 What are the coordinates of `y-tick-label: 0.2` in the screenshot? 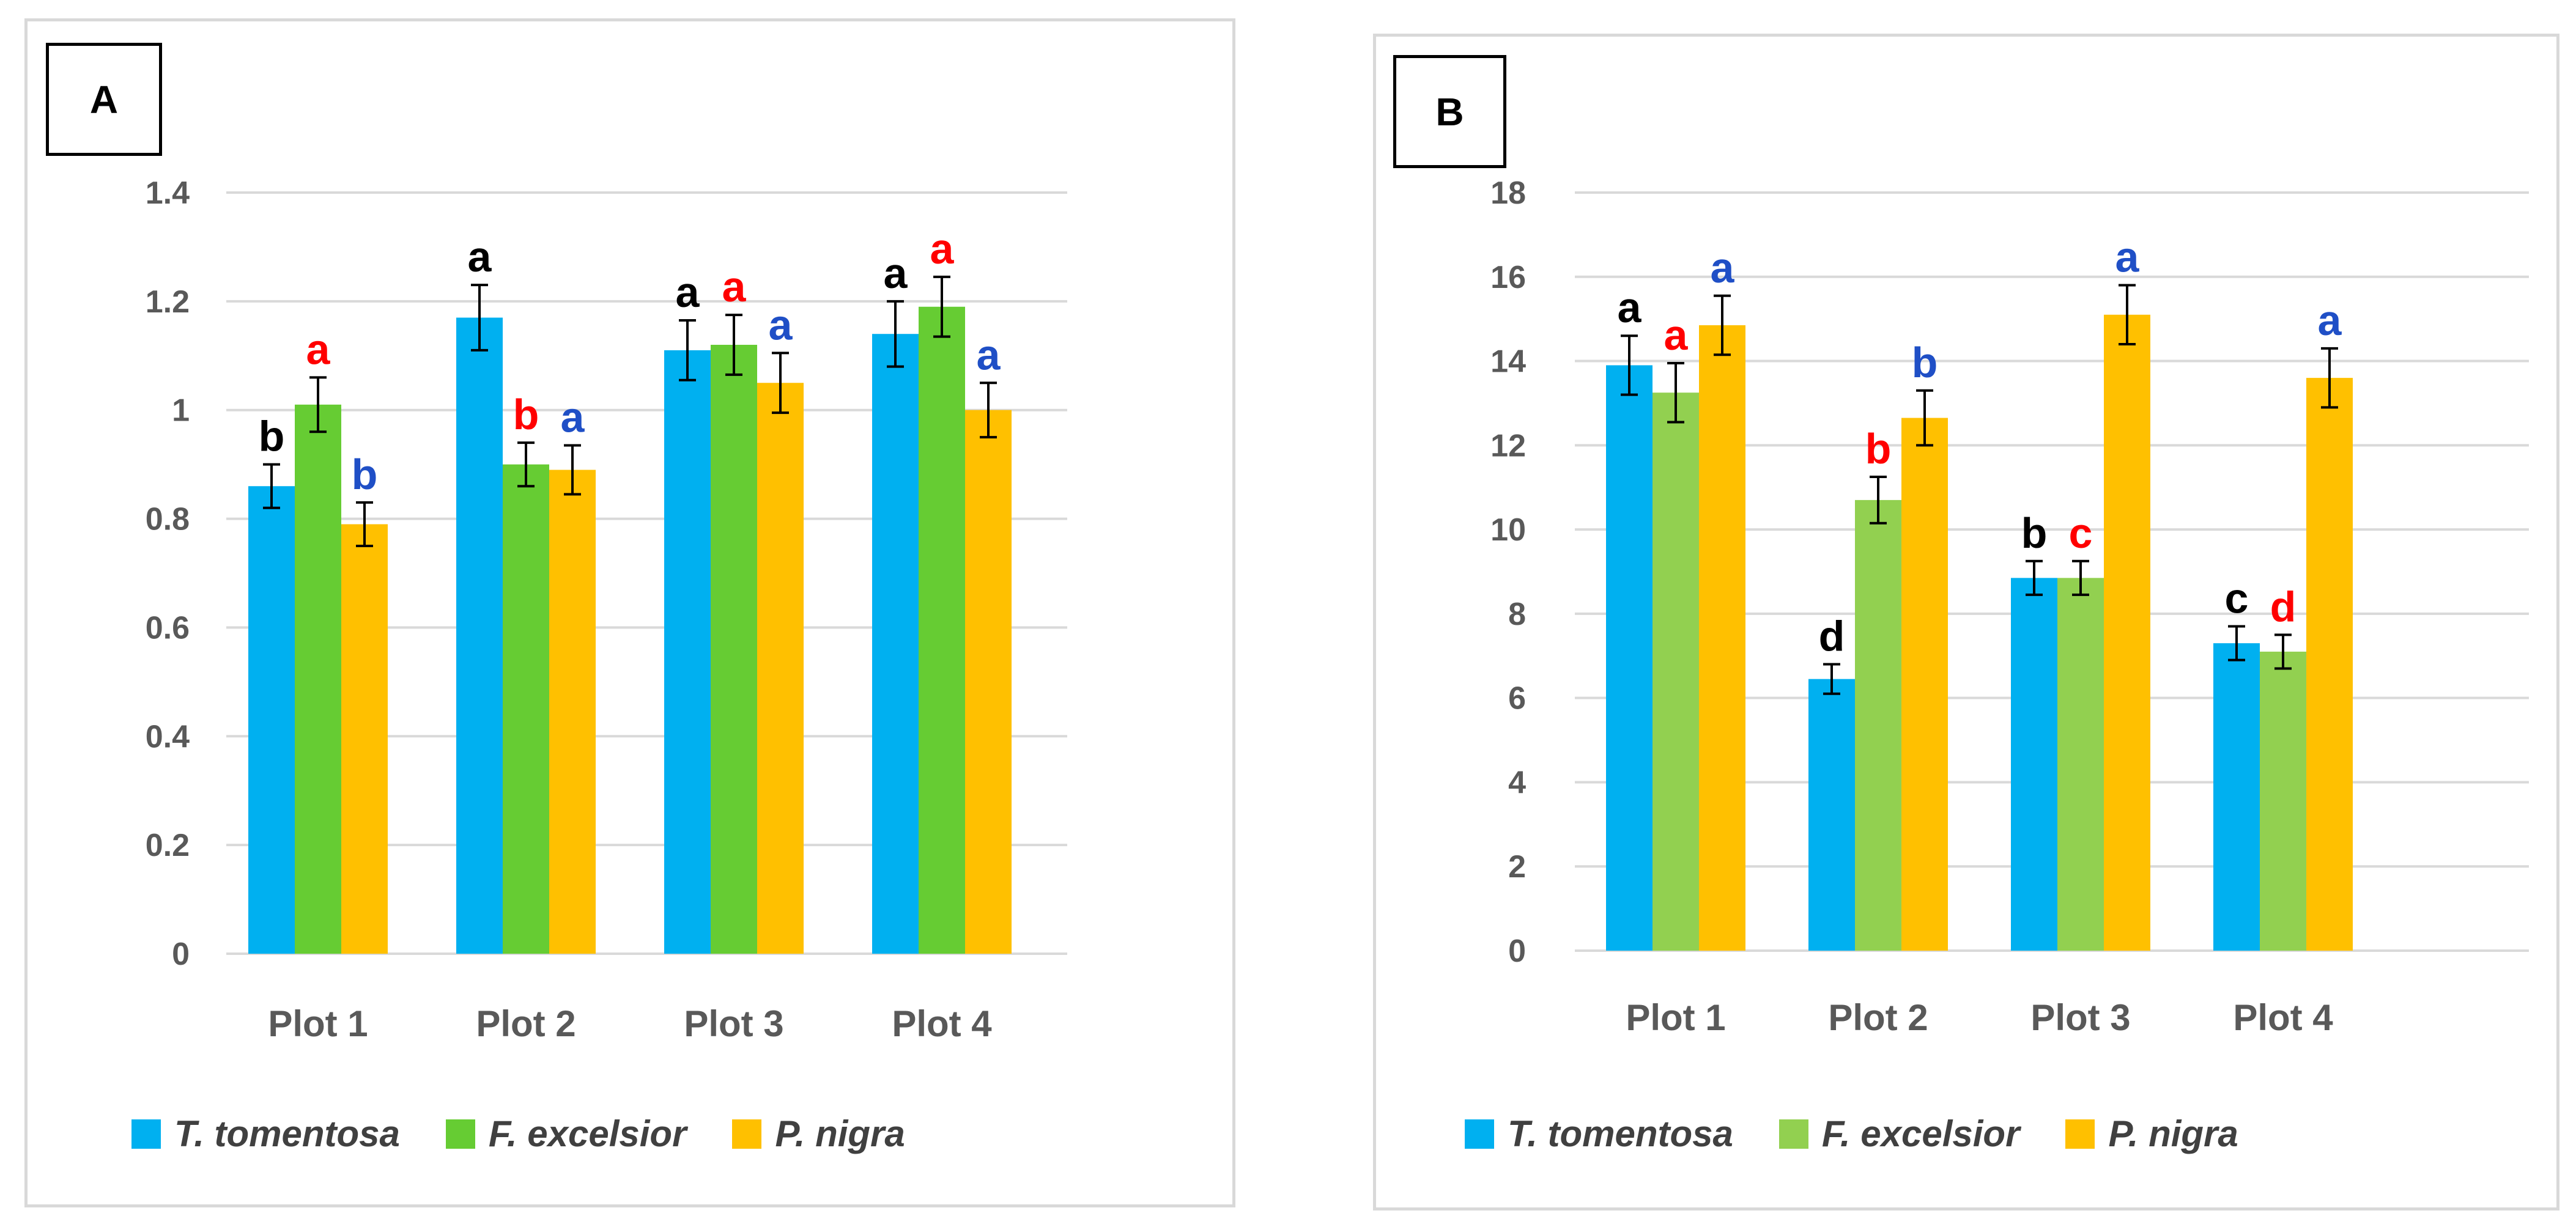 It's located at (168, 845).